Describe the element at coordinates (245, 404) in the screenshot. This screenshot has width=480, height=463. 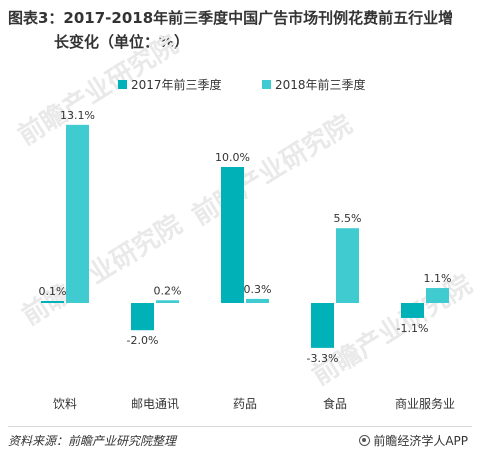
I see `category-label-3: 药品` at that location.